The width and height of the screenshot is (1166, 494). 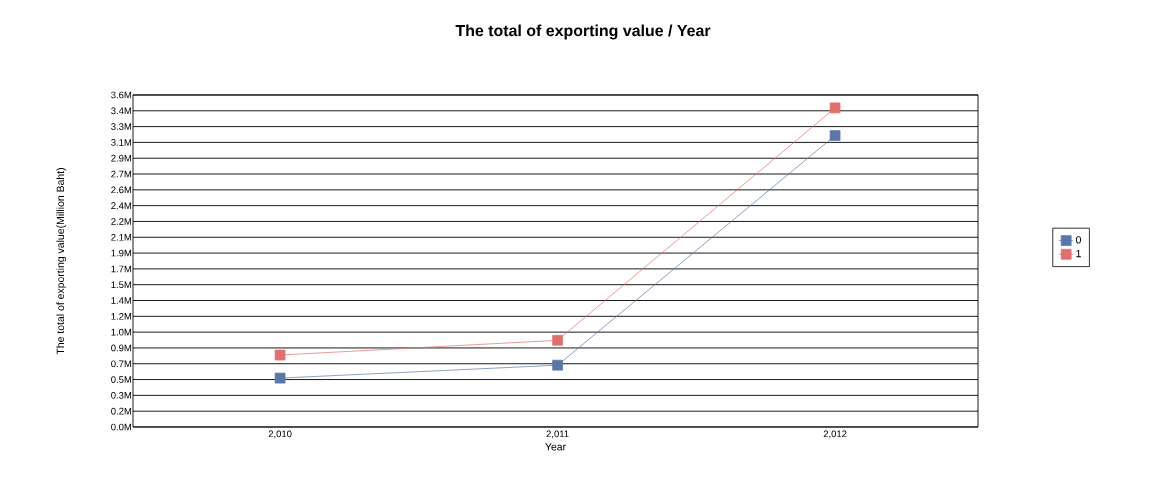 What do you see at coordinates (583, 32) in the screenshot?
I see `chart-title: The total of exporting value / Year` at bounding box center [583, 32].